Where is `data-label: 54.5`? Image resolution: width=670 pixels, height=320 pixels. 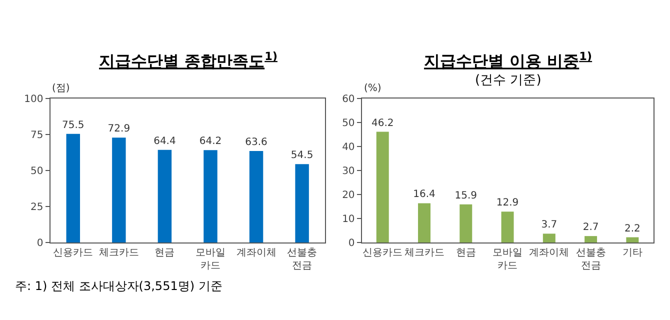
data-label: 54.5 is located at coordinates (302, 156).